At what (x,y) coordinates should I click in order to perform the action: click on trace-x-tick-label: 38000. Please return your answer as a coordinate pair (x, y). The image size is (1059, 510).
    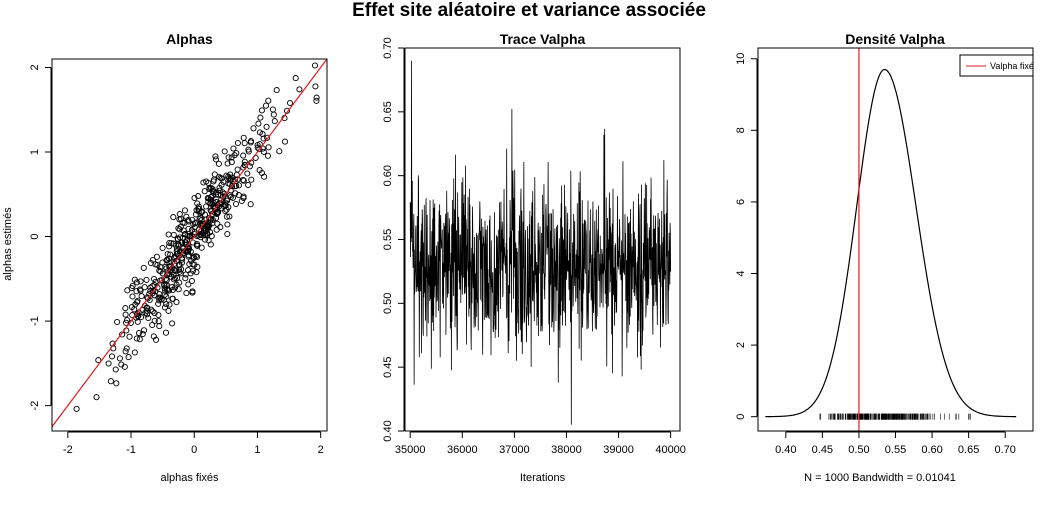
    Looking at the image, I should click on (566, 450).